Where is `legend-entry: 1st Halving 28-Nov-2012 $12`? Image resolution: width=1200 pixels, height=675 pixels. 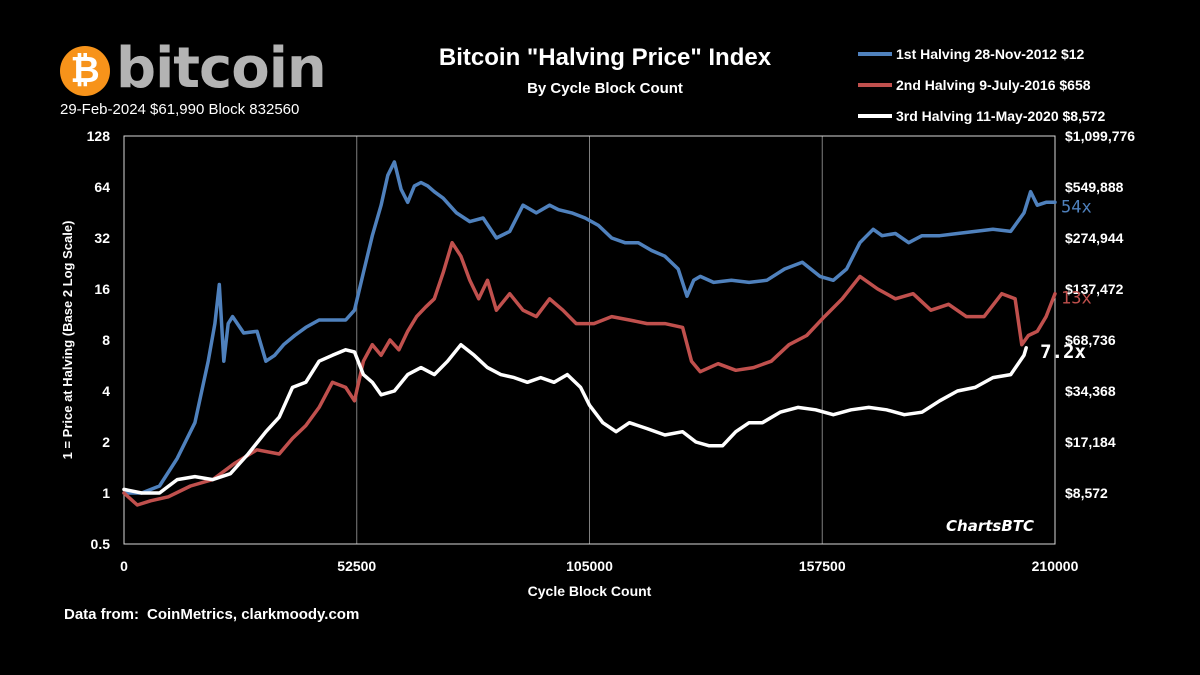
legend-entry: 1st Halving 28-Nov-2012 $12 is located at coordinates (981, 53).